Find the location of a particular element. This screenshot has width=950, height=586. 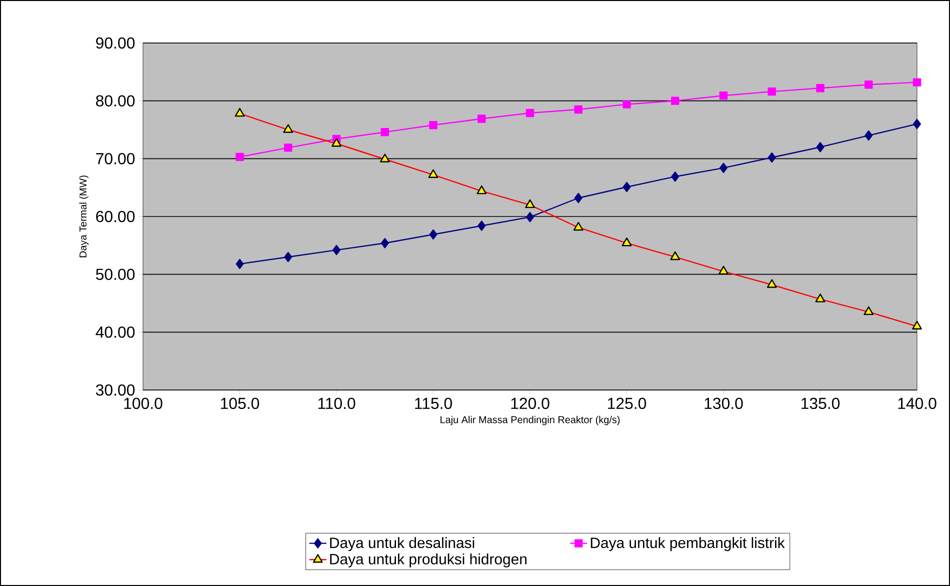

y-axis-title: Daya Termal (MW) is located at coordinates (83, 217).